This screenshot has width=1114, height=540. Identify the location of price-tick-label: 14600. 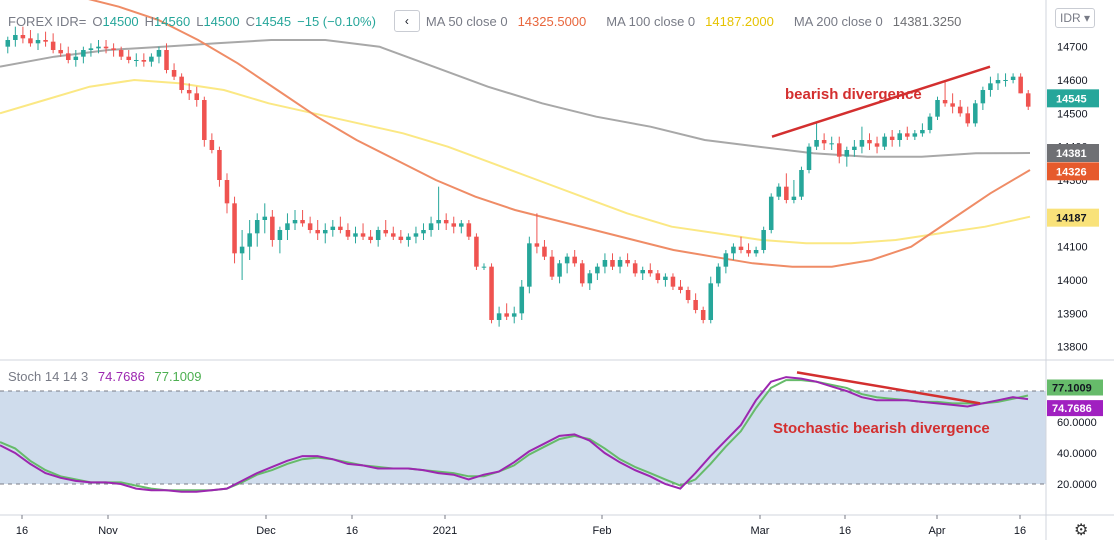
(1072, 81).